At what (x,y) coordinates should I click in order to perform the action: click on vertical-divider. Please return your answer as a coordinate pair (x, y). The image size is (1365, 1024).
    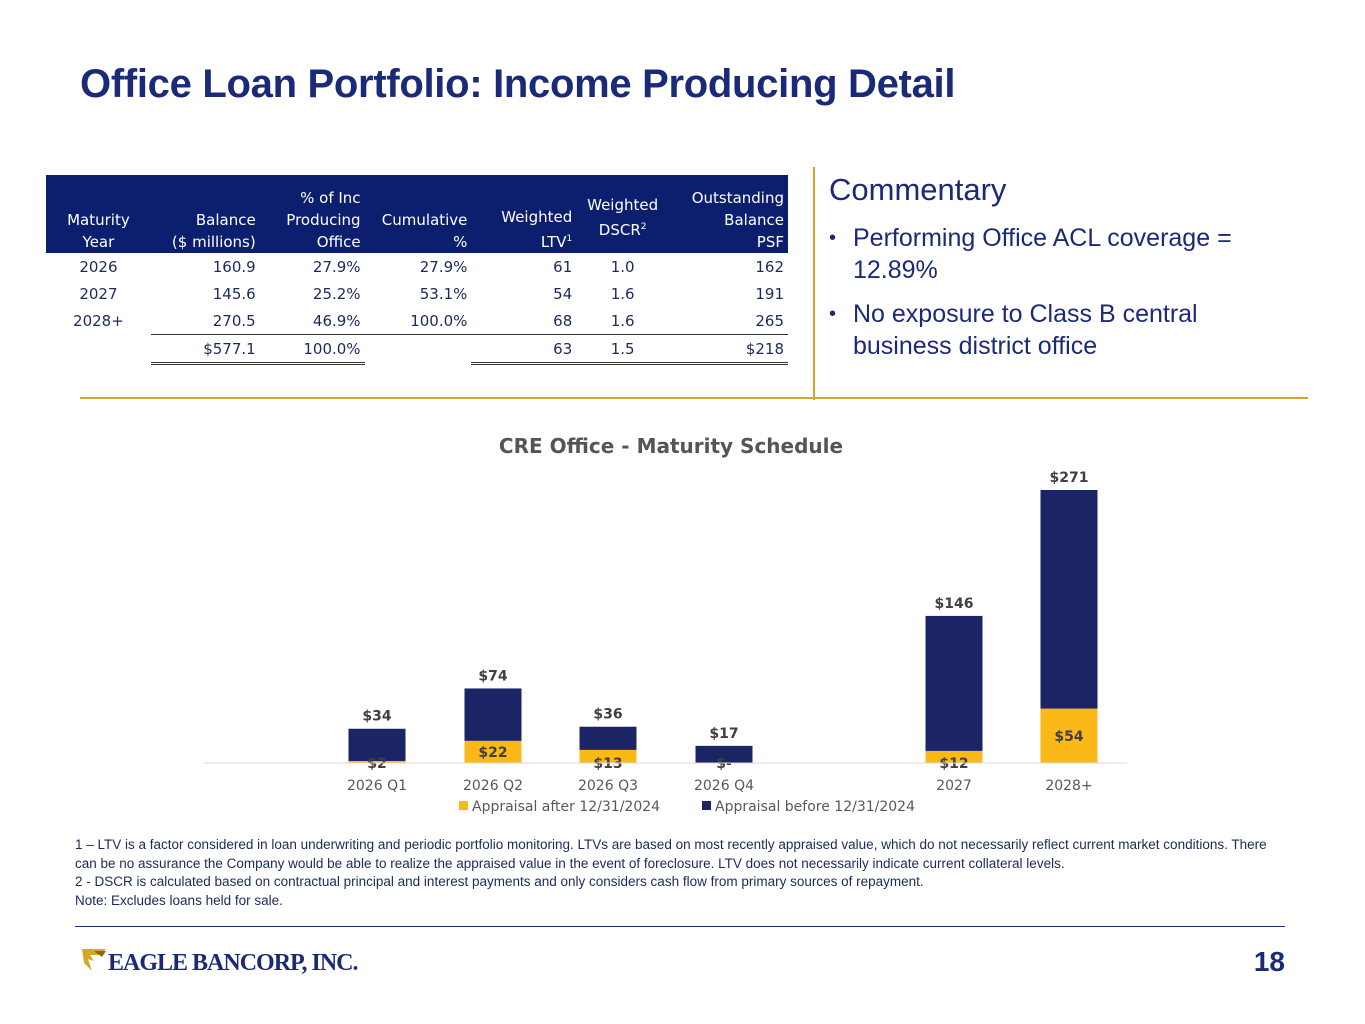
    Looking at the image, I should click on (814, 283).